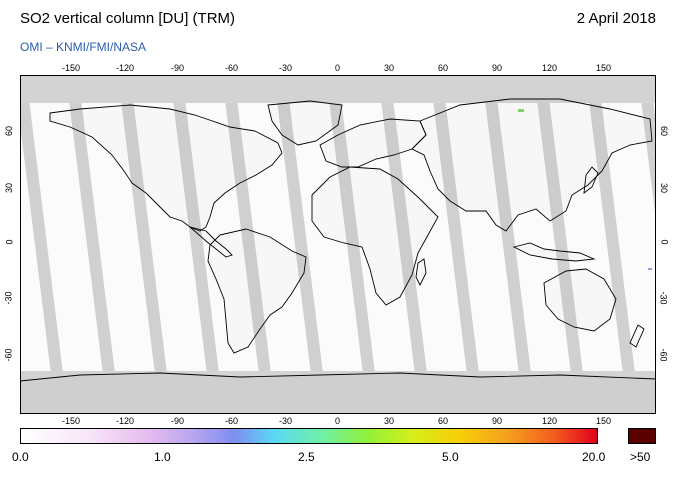 This screenshot has width=676, height=480. What do you see at coordinates (83, 47) in the screenshot?
I see `credits-text: OMI – KNMI/FMI/NASA` at bounding box center [83, 47].